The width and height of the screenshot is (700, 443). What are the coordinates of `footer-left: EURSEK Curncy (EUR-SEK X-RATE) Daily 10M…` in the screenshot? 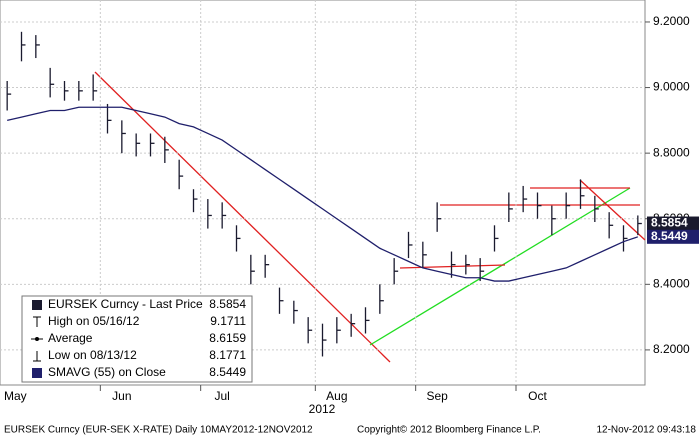 It's located at (158, 430).